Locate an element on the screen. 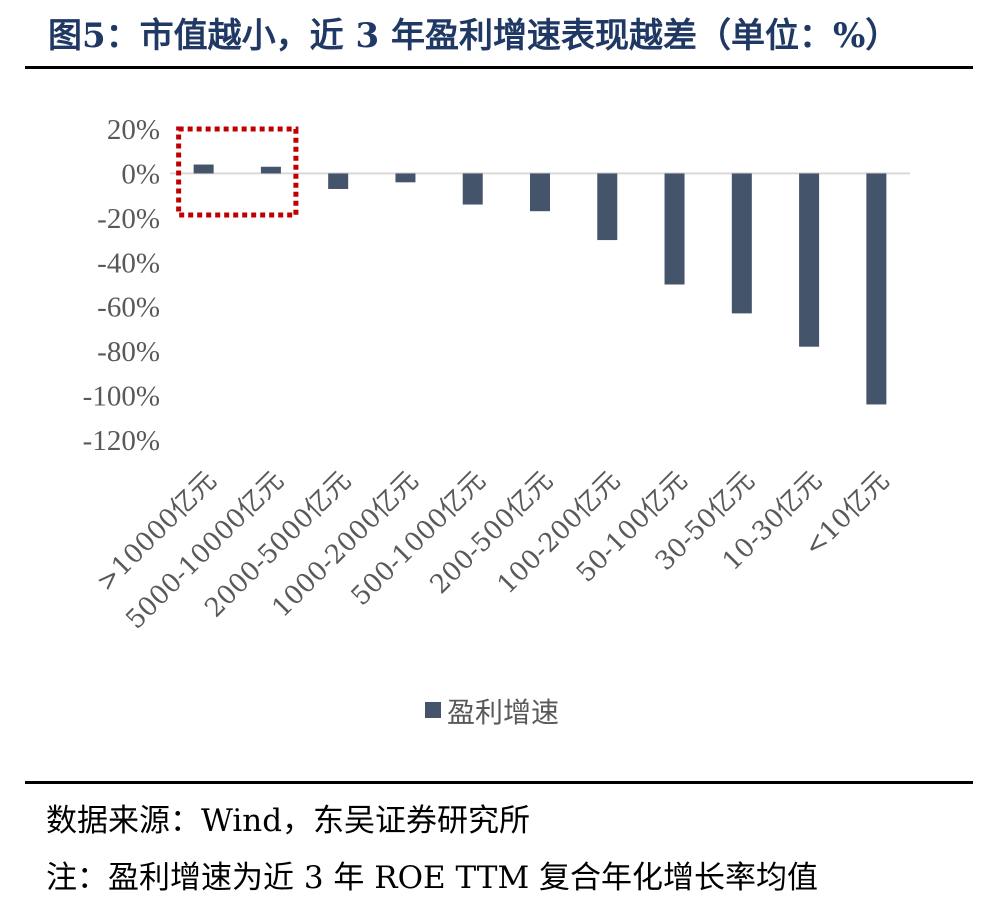 This screenshot has height=907, width=1000. y-tick-label: 20% is located at coordinates (133, 130).